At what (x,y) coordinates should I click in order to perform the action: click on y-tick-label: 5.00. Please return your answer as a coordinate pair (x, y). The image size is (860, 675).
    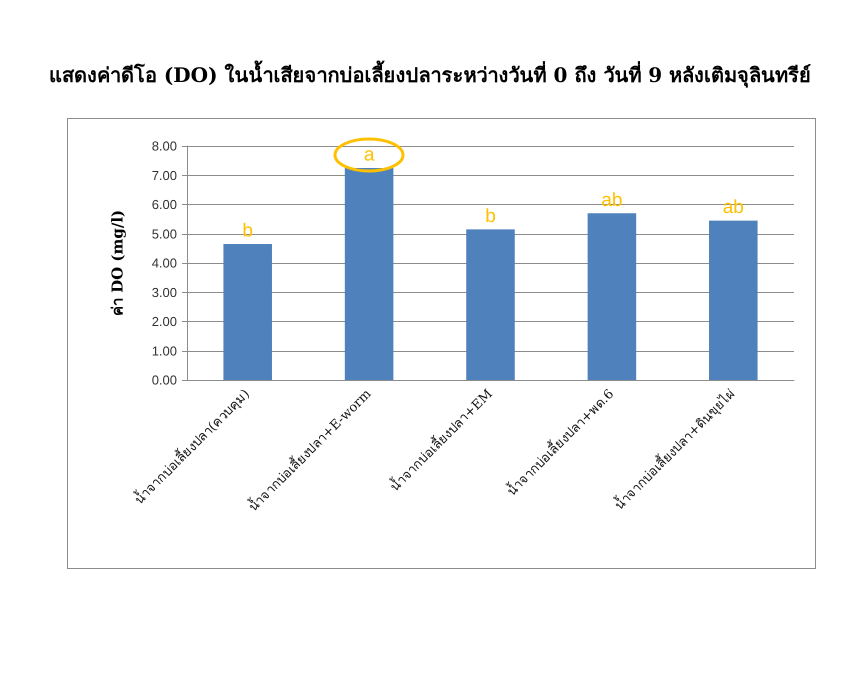
    Looking at the image, I should click on (164, 234).